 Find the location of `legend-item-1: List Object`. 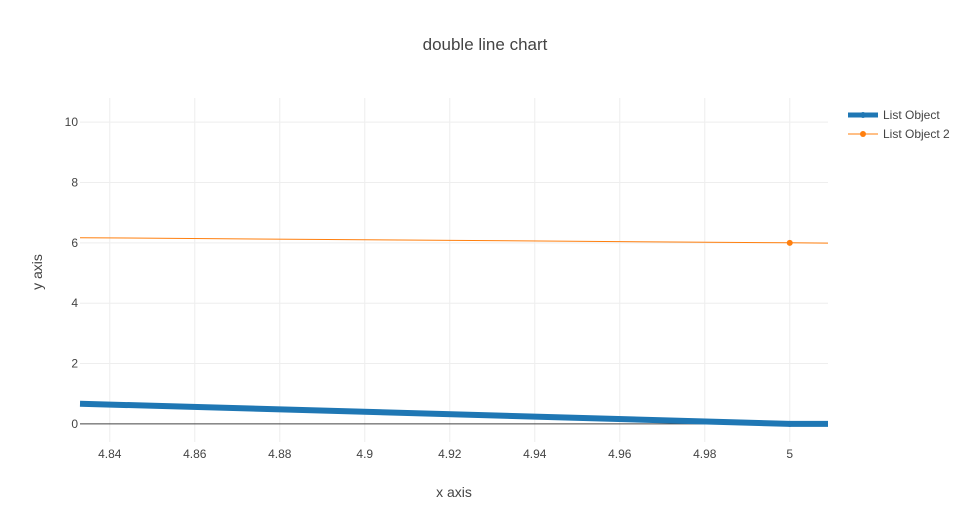

legend-item-1: List Object is located at coordinates (894, 115).